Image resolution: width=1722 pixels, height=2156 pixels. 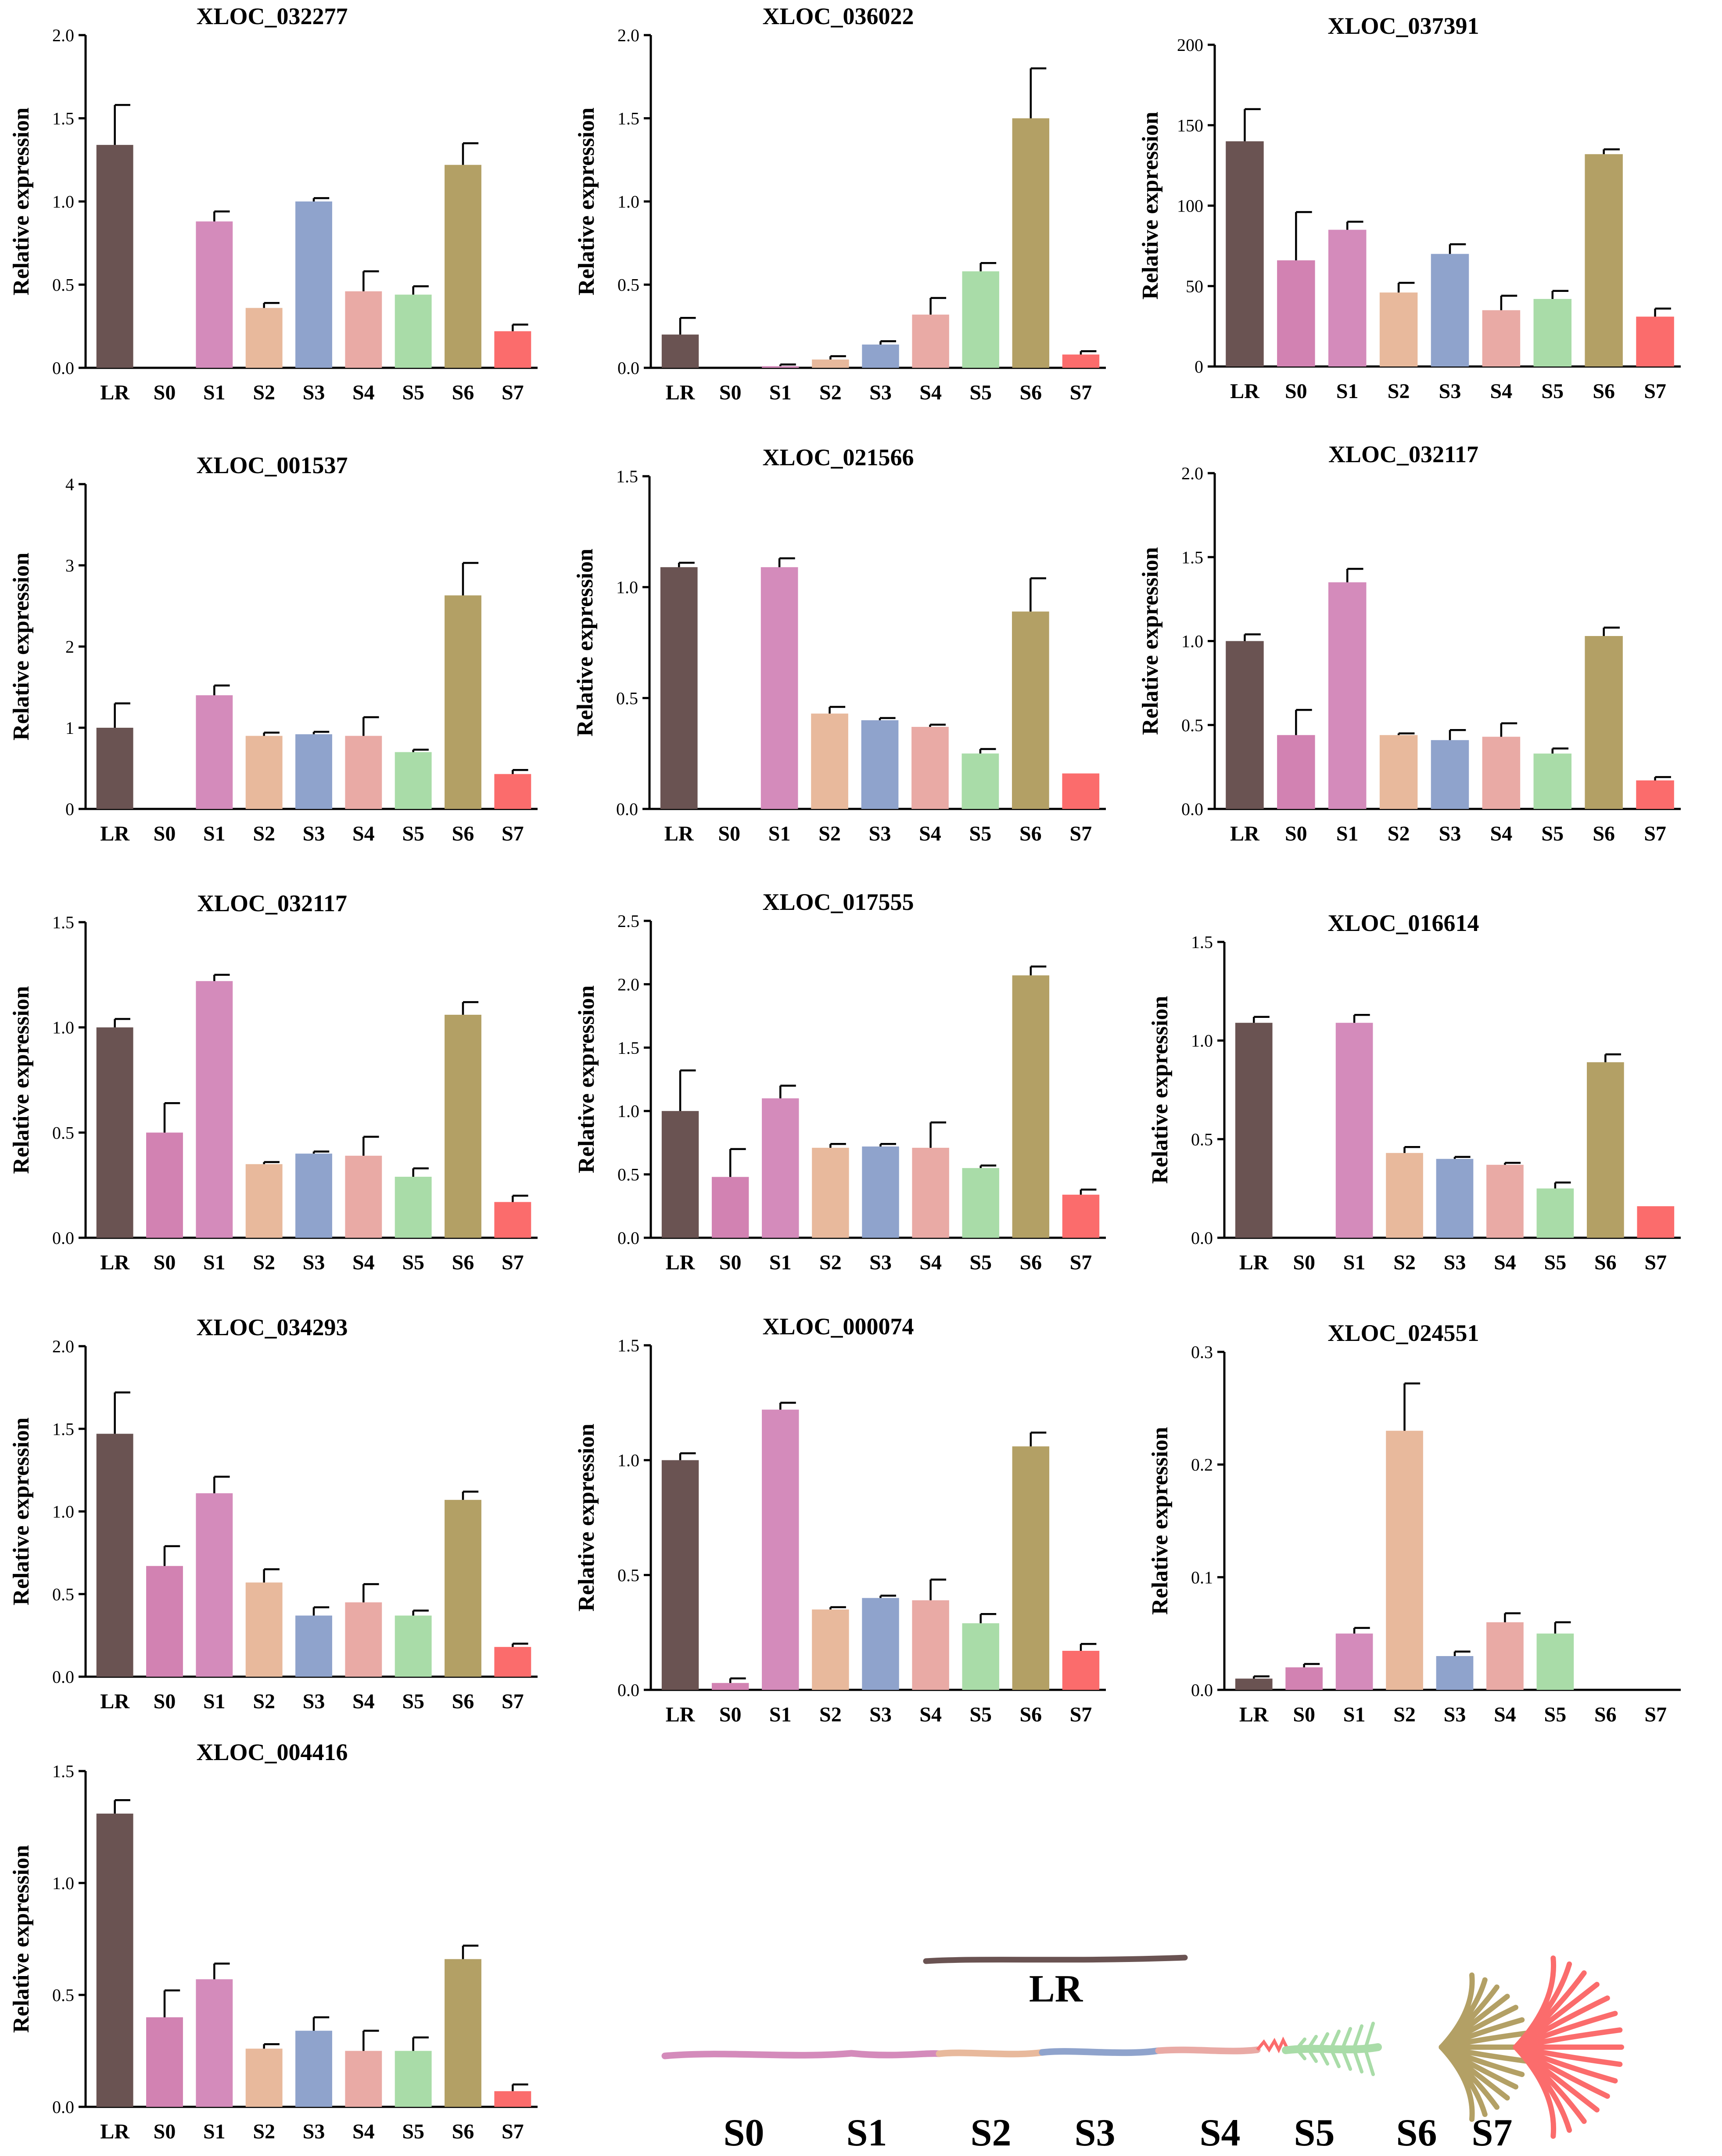 What do you see at coordinates (1314, 2133) in the screenshot?
I see `legend-stage-label: S5` at bounding box center [1314, 2133].